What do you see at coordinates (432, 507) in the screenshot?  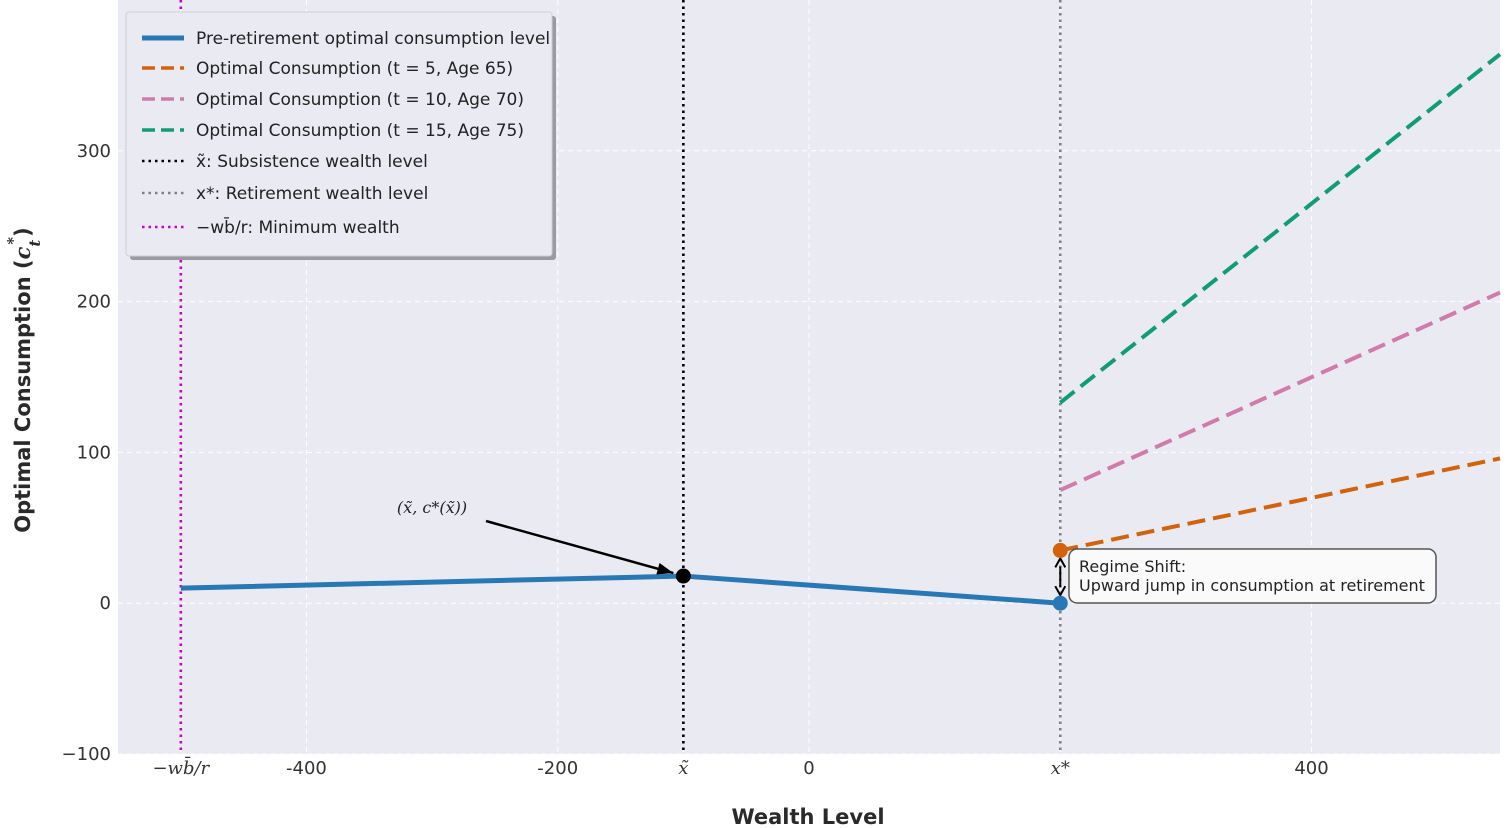 I see `annotation-subsistence-label: (x̃, c*(x̃))` at bounding box center [432, 507].